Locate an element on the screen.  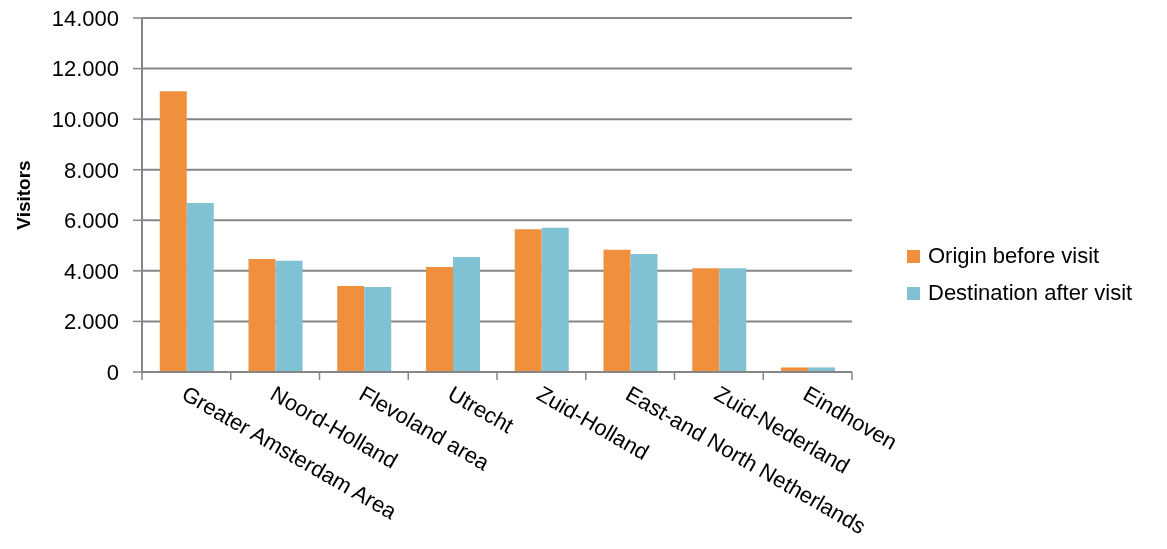
legend-label: Origin before visit is located at coordinates (1014, 256).